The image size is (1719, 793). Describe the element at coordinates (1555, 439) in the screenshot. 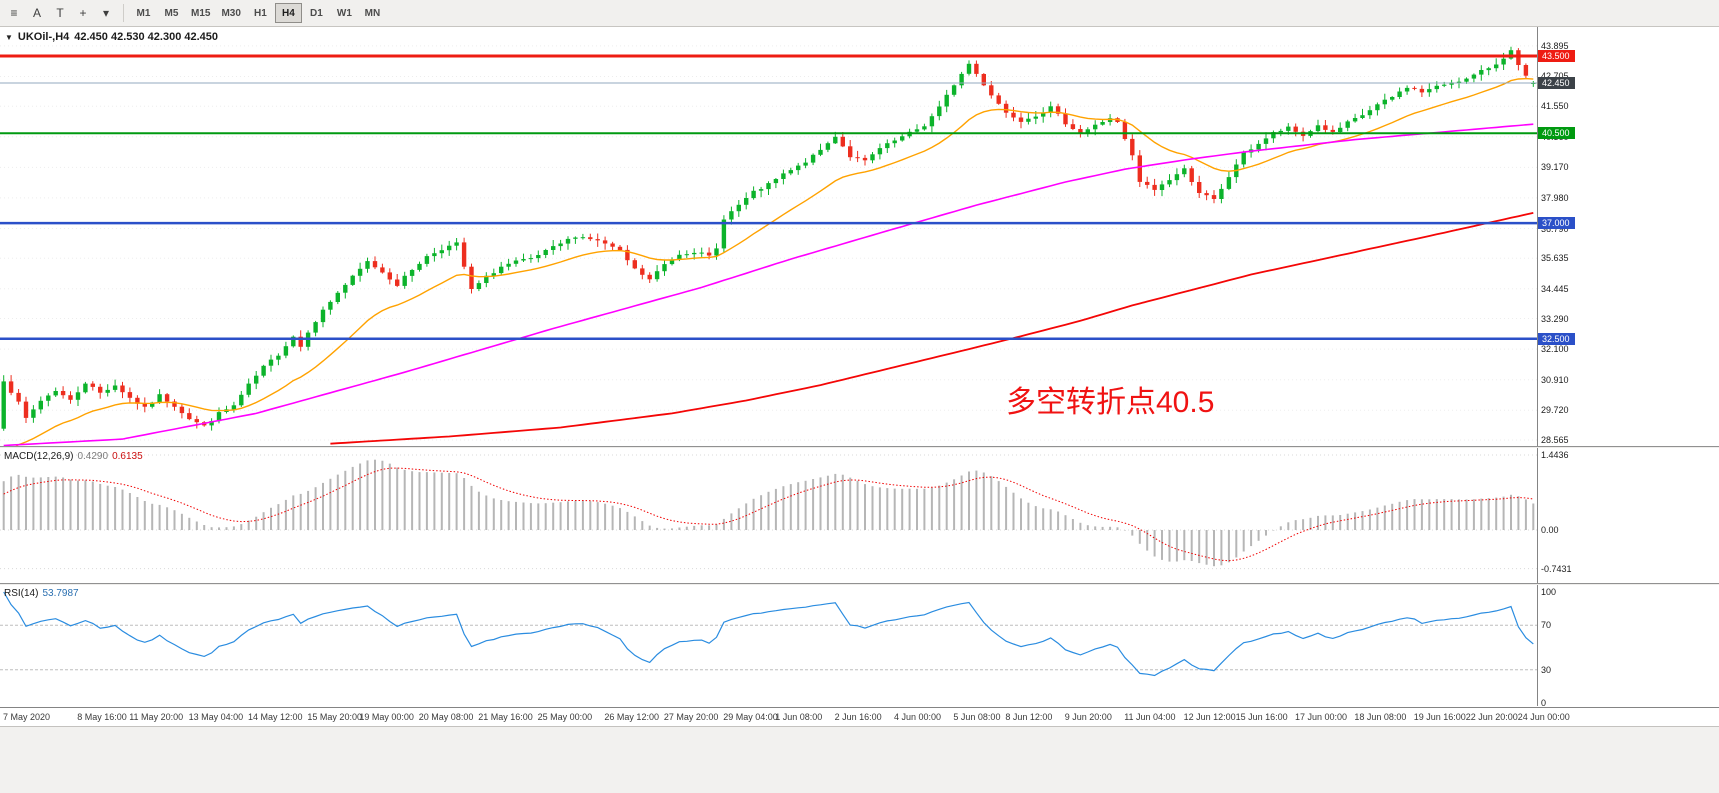

I see `price-axis-label: 28.565` at that location.